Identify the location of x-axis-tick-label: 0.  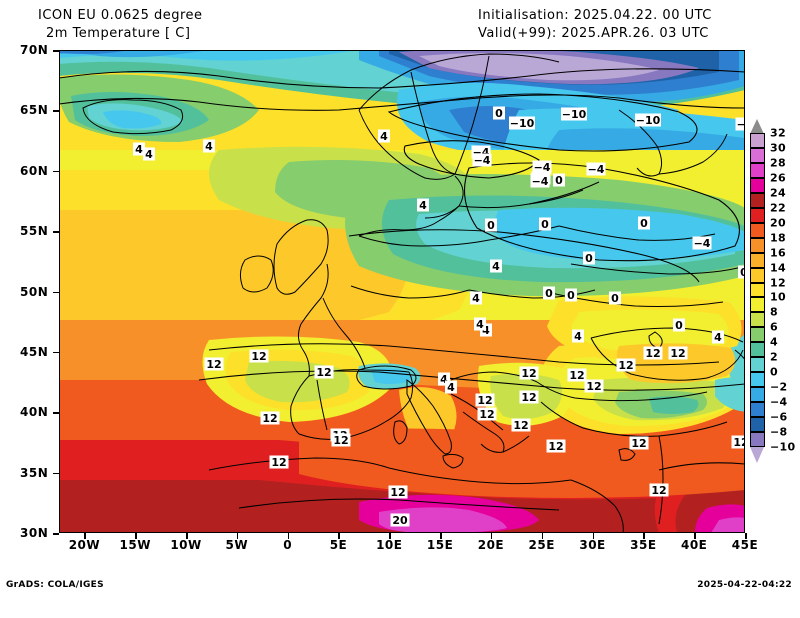
(288, 545).